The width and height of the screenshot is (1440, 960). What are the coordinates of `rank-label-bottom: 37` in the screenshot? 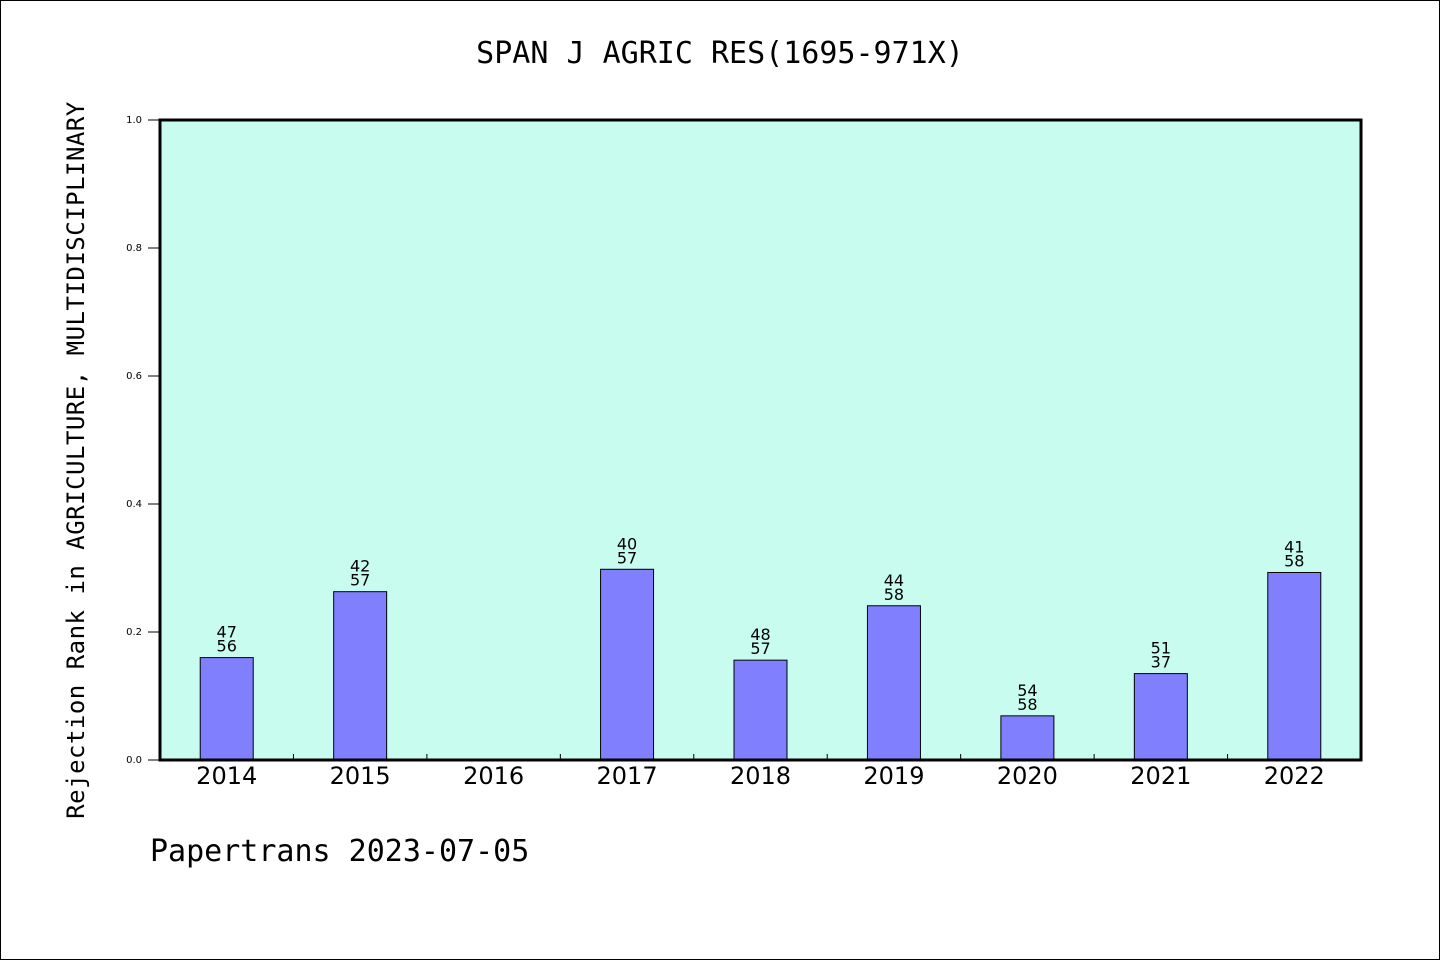 It's located at (1161, 662).